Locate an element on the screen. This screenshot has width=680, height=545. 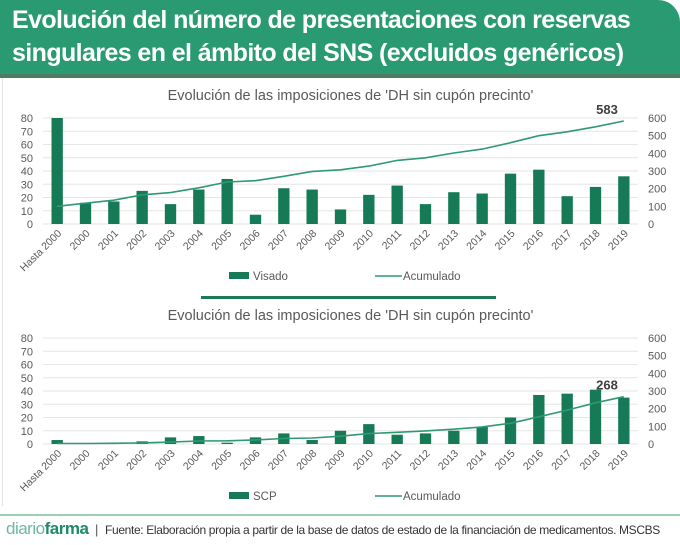
x-tick-label: 2012 is located at coordinates (420, 460).